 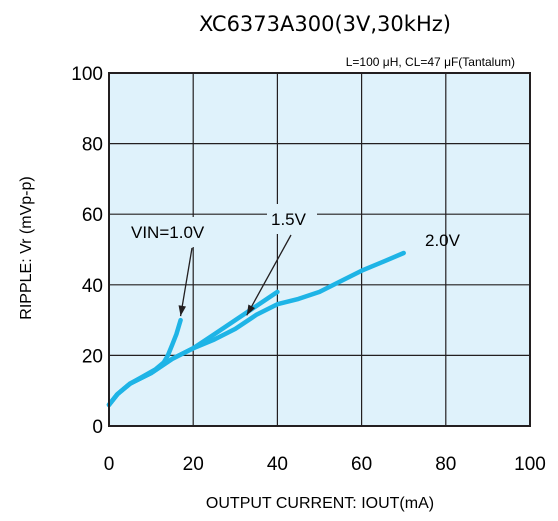 I want to click on y-tick-label: 20, so click(x=92, y=356).